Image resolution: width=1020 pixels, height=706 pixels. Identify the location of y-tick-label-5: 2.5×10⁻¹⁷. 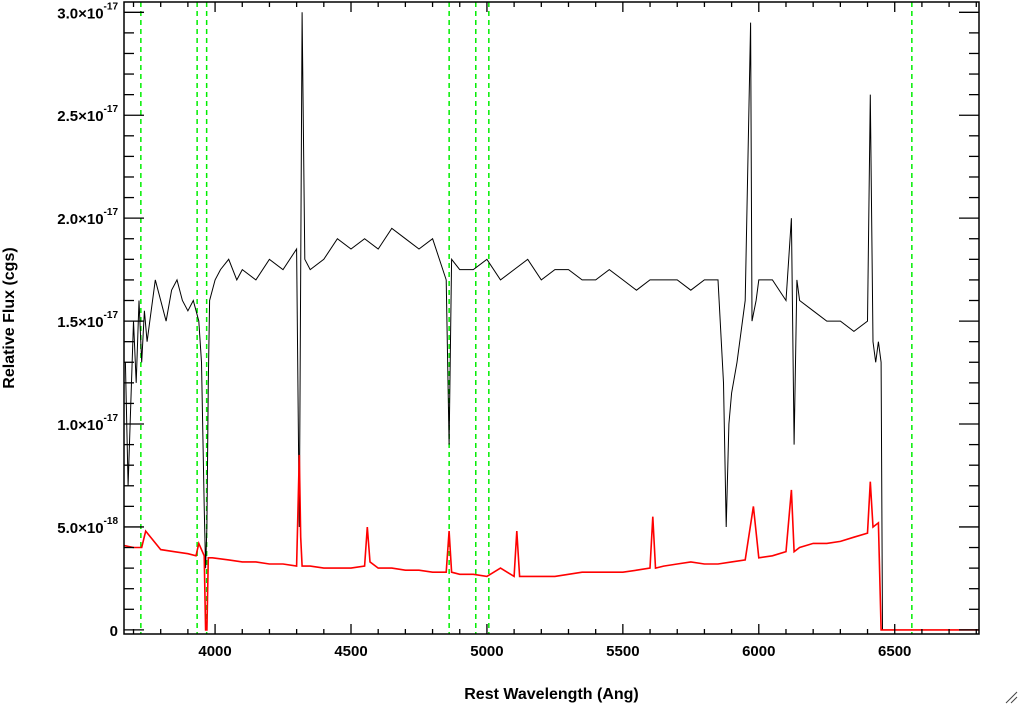
(87, 114).